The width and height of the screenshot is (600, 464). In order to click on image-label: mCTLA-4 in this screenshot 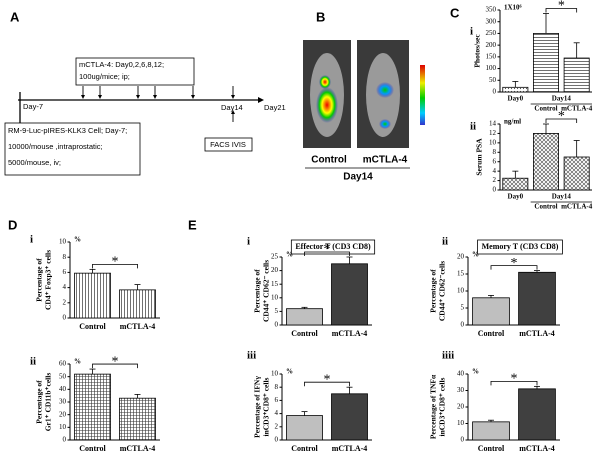, I will do `click(385, 160)`.